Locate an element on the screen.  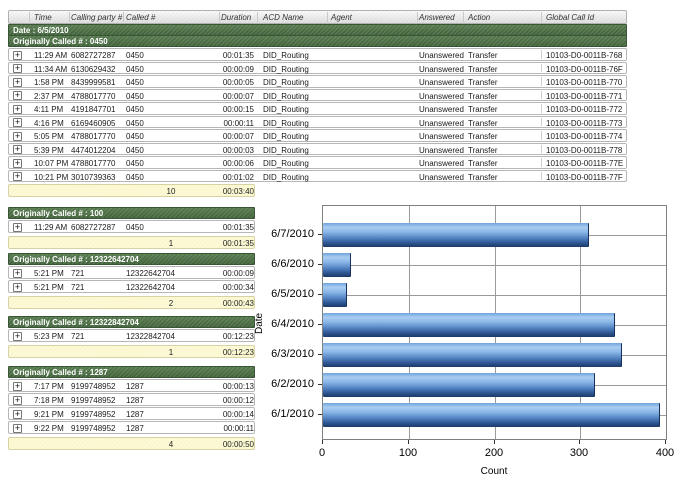
table-row: +7:18 PM 9199748952 1287 00:00:12 is located at coordinates (131, 399).